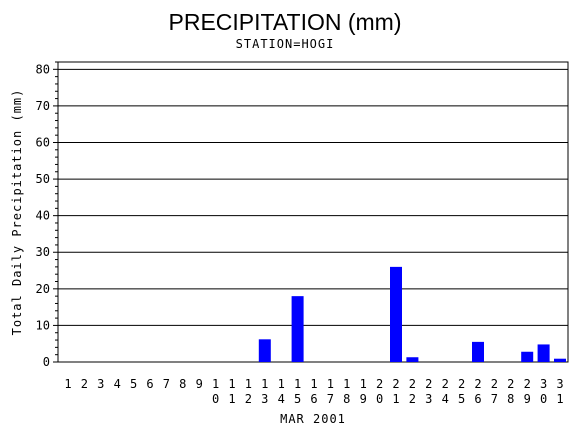 The image size is (570, 430). What do you see at coordinates (117, 384) in the screenshot?
I see `x-tick-label-4: 4` at bounding box center [117, 384].